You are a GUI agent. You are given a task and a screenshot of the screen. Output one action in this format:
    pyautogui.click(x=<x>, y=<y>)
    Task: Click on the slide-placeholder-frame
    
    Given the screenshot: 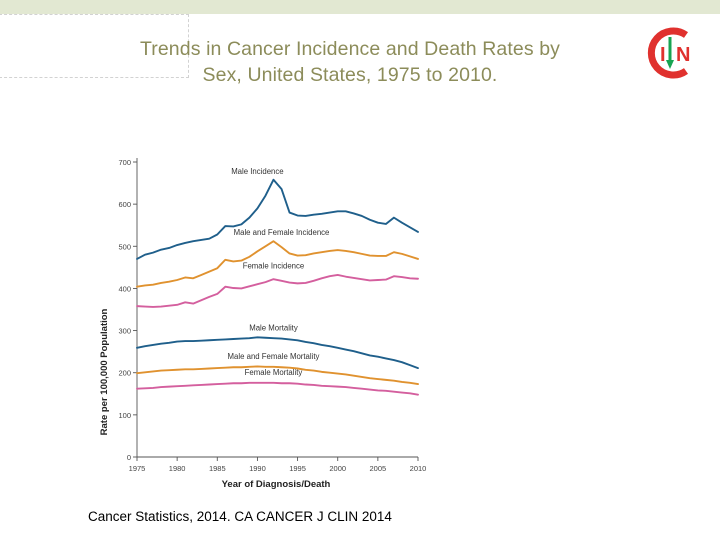 What is the action you would take?
    pyautogui.click(x=94, y=46)
    